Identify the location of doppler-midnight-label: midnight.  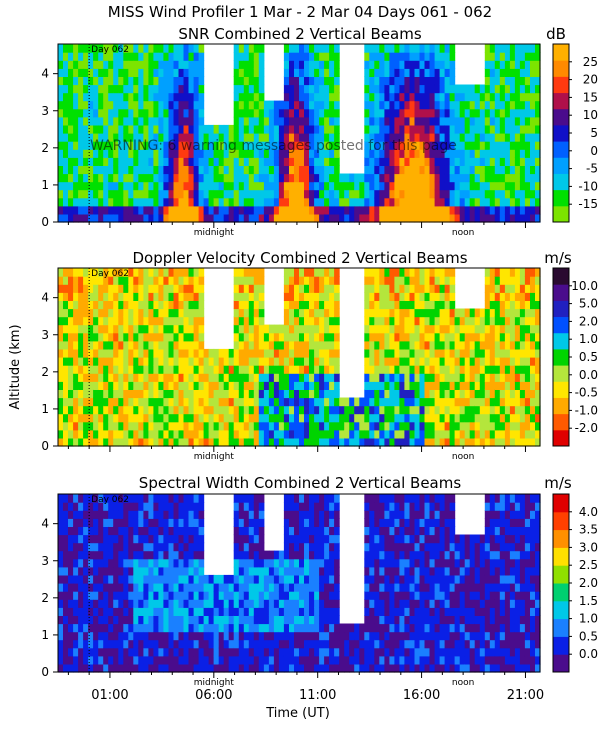
(214, 457).